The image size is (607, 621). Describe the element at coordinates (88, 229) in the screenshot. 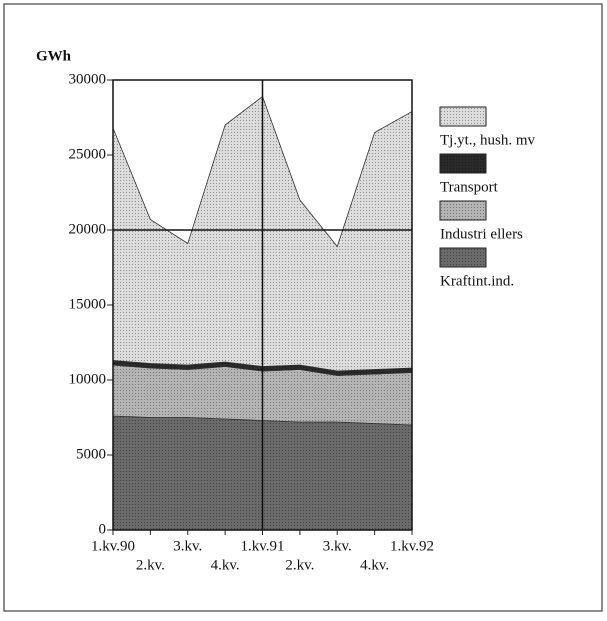

I see `y-tick-label: 20000` at that location.